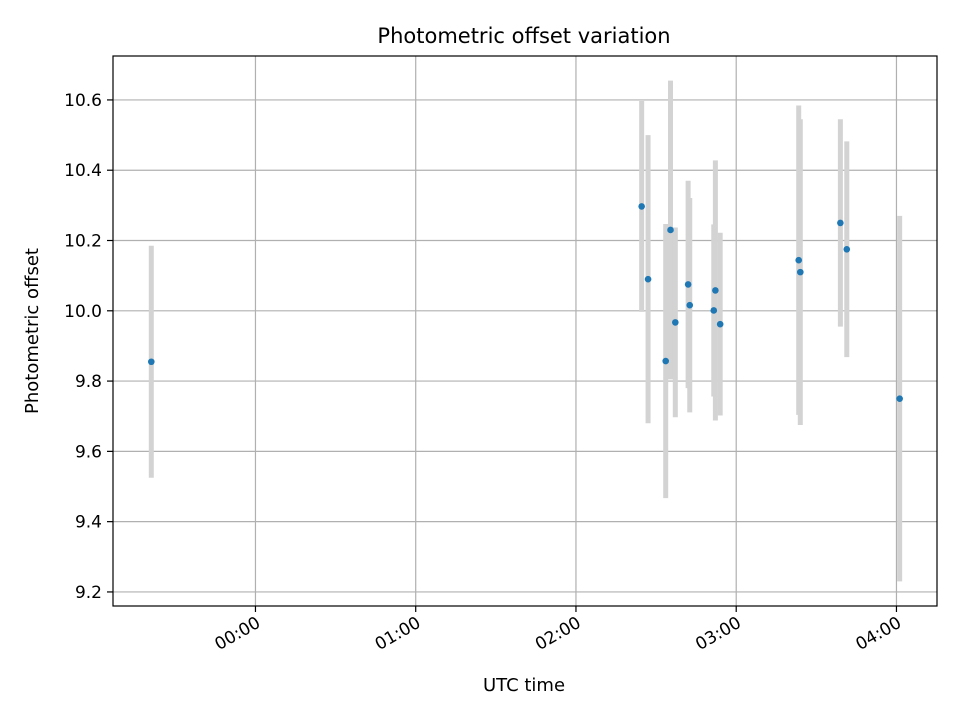  Describe the element at coordinates (83, 312) in the screenshot. I see `y-tick-label: 10.0` at that location.